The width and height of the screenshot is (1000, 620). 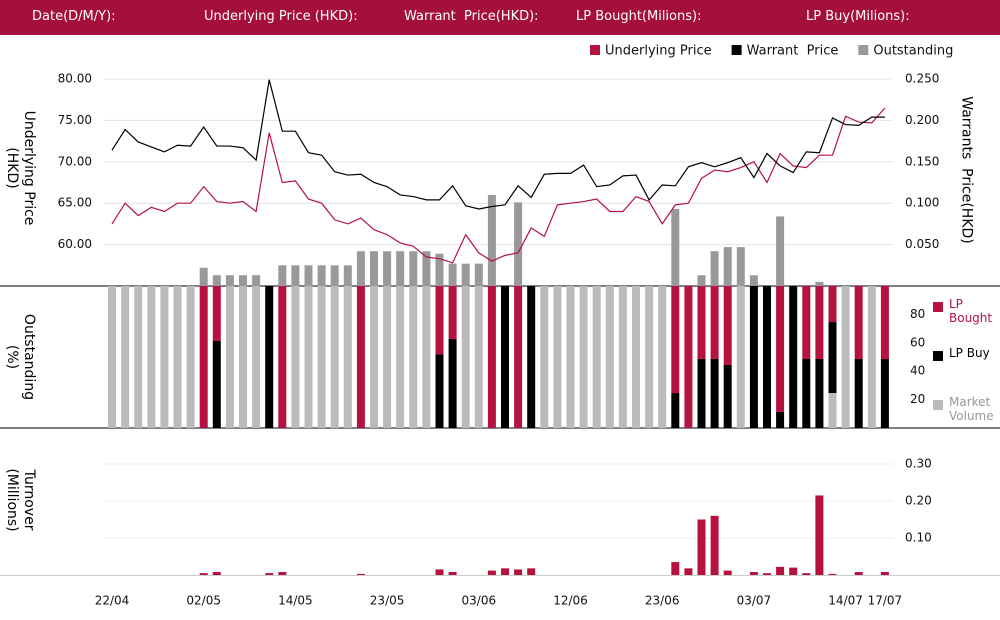 What do you see at coordinates (639, 16) in the screenshot?
I see `header-label: LP Bought(Milions):` at bounding box center [639, 16].